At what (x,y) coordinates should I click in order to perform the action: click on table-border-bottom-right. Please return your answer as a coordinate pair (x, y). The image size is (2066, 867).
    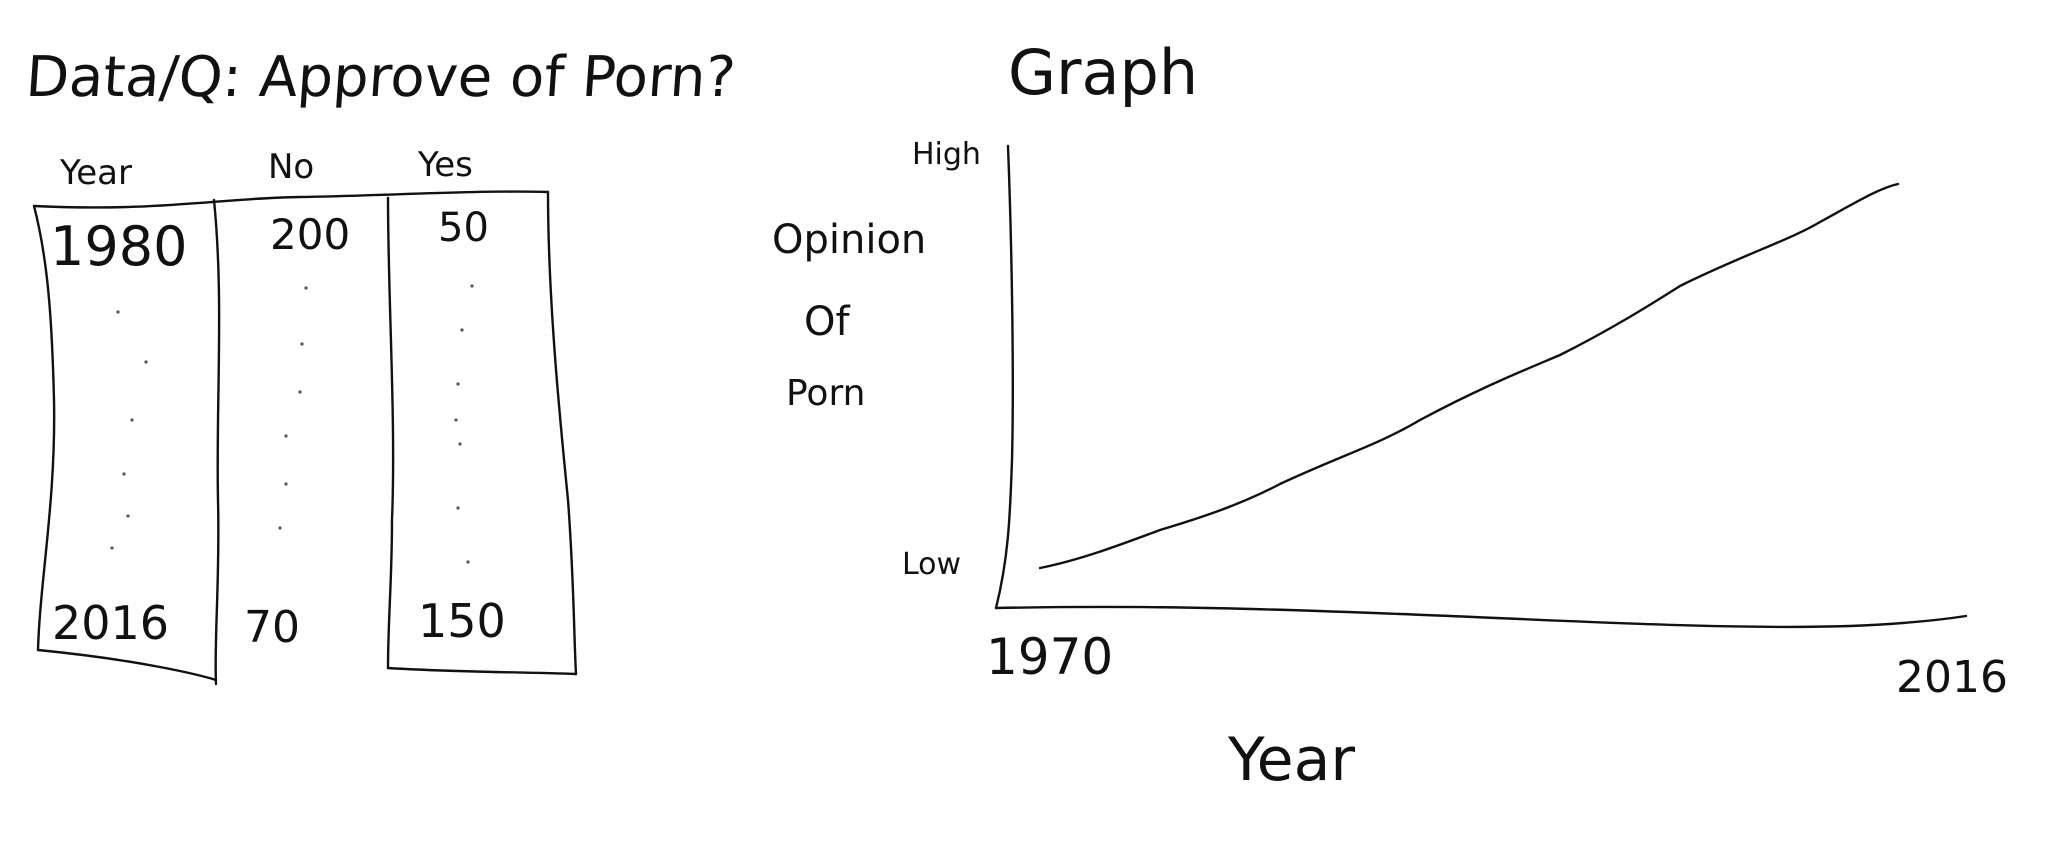
    Looking at the image, I should click on (482, 671).